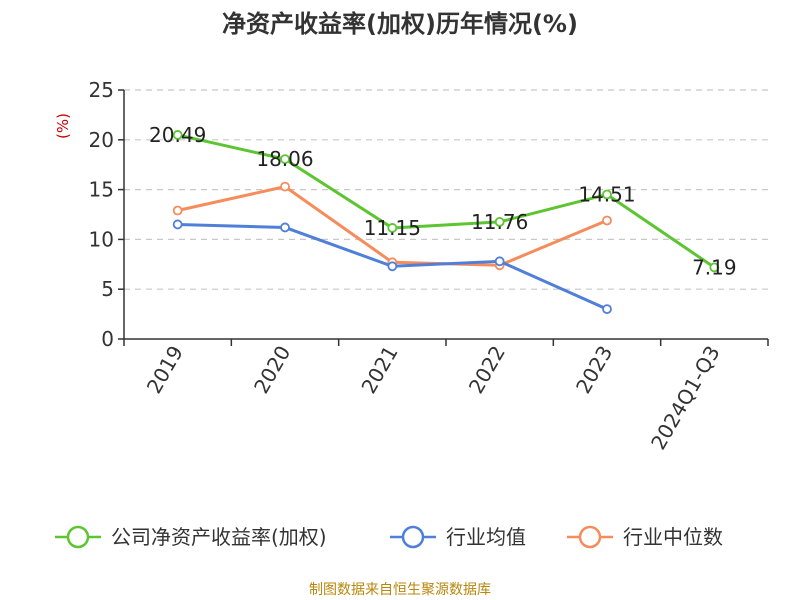 This screenshot has height=600, width=800. What do you see at coordinates (219, 537) in the screenshot?
I see `legend-label: 公司净资产收益率(加权)` at bounding box center [219, 537].